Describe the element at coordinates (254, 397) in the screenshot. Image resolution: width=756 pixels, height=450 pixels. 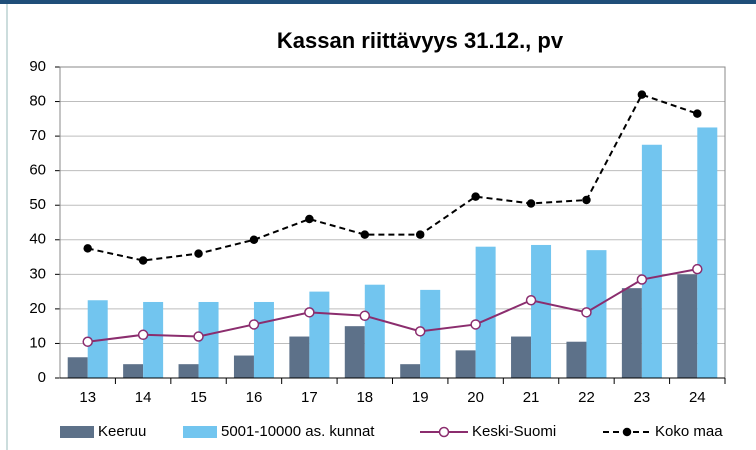
I see `x-tick-label: 16` at that location.